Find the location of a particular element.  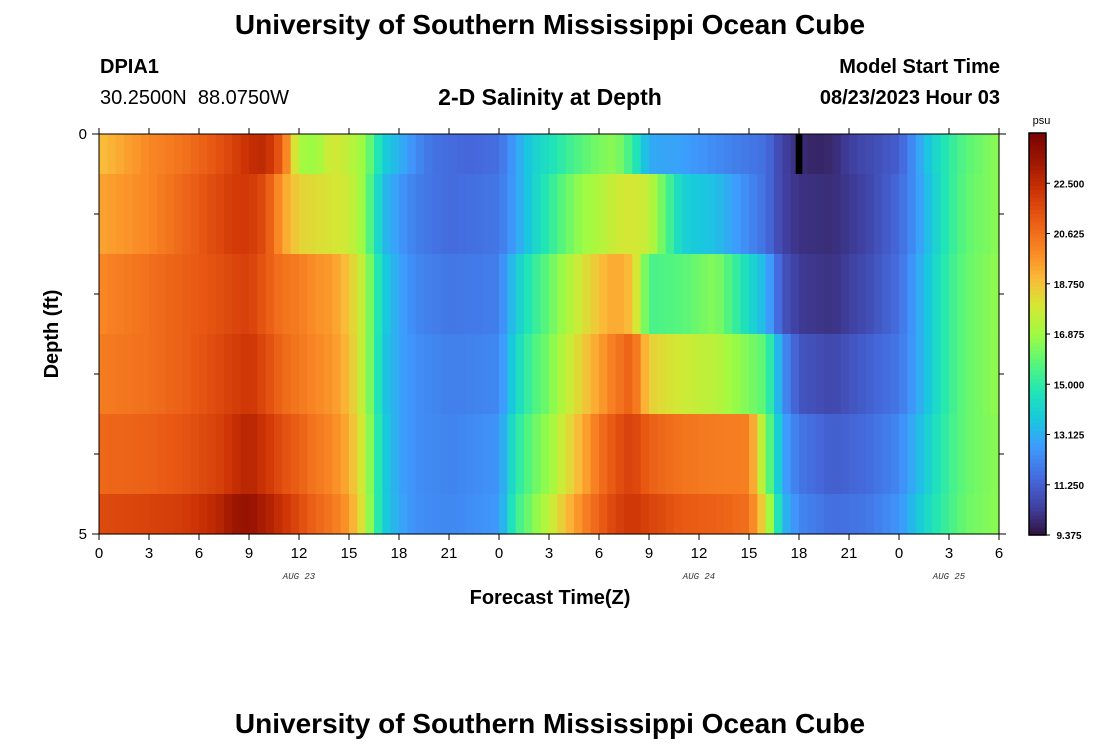

x-tick-label: 3 is located at coordinates (149, 553).